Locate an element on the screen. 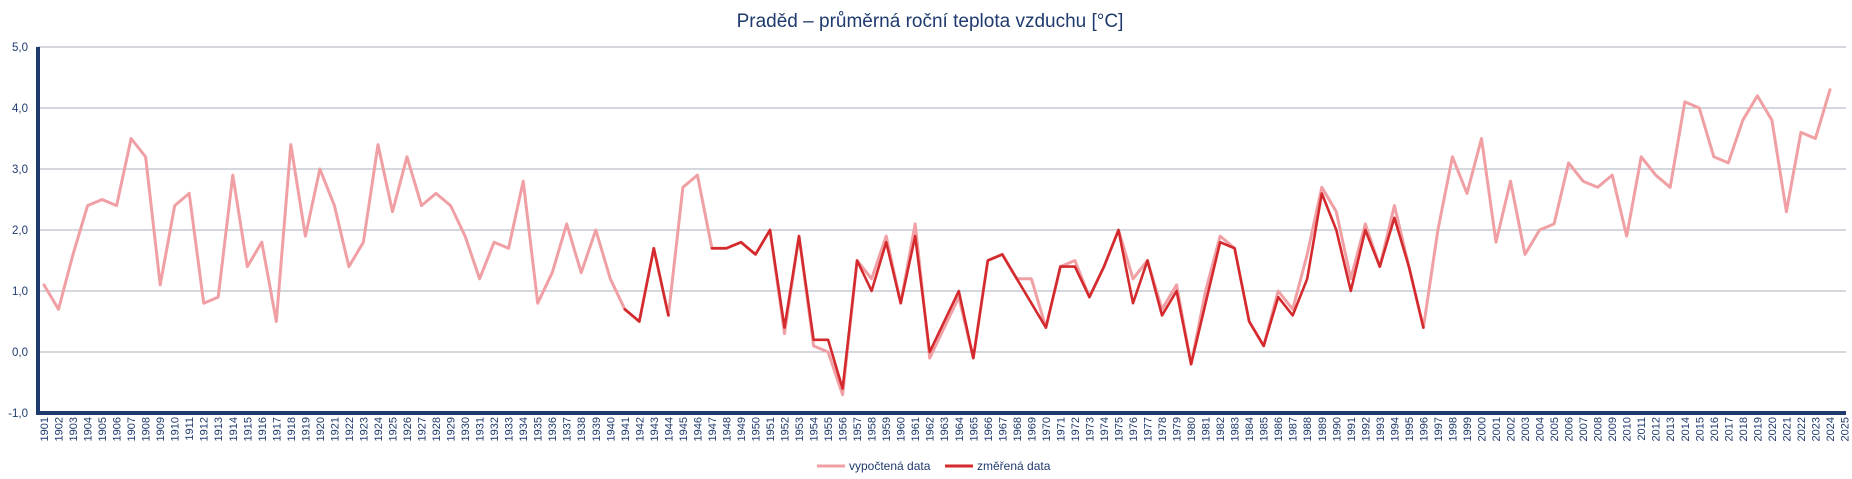  x-tick-label: 1913 is located at coordinates (219, 429).